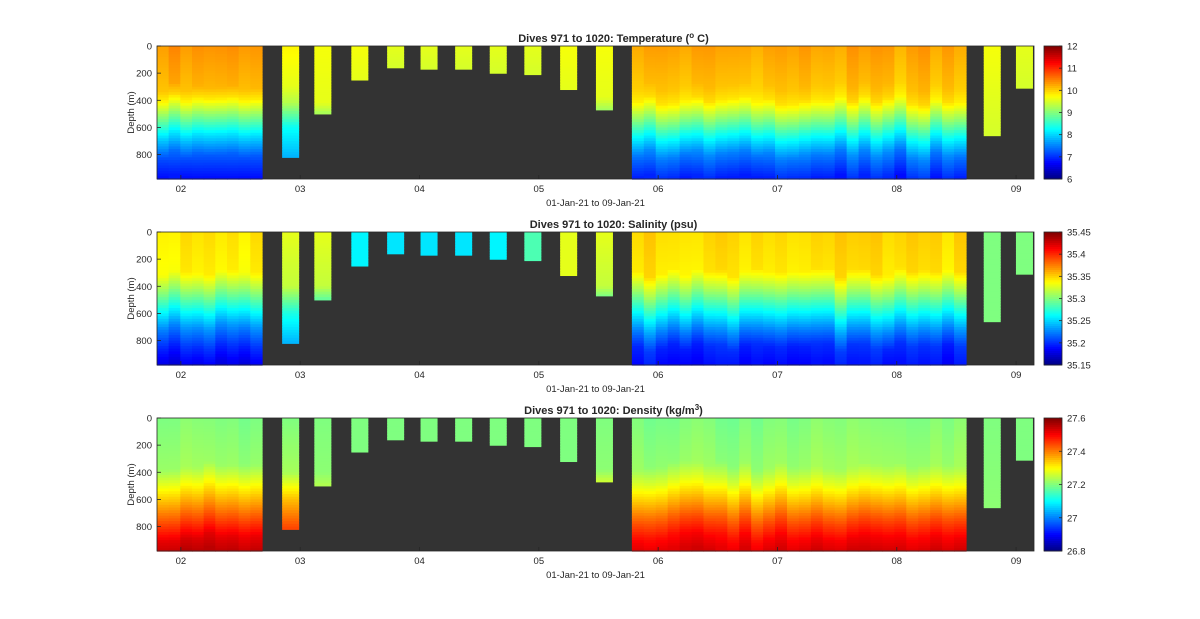 Image resolution: width=1200 pixels, height=619 pixels. I want to click on dive-9-cell, so click(604, 282).